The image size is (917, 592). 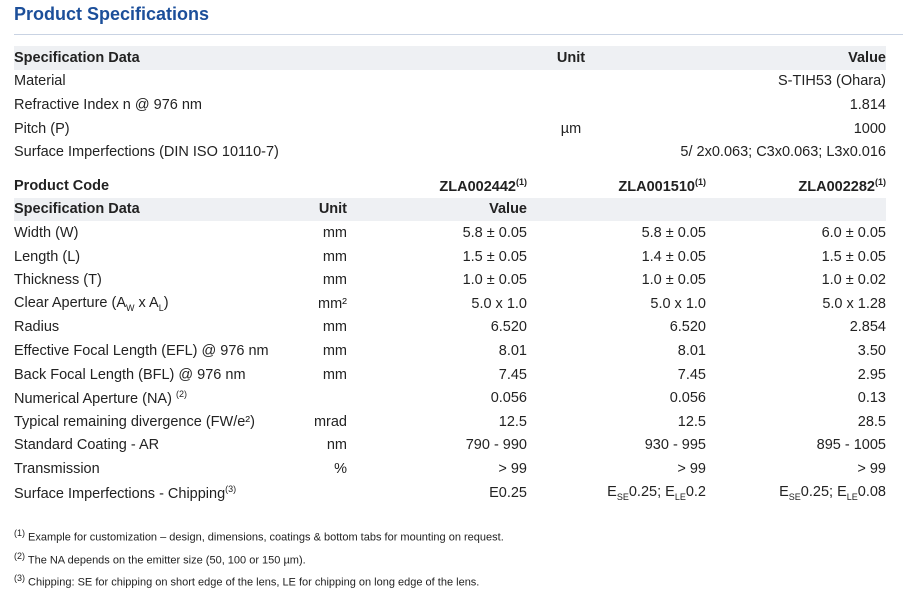 I want to click on table-cell: 1.4 ± 0.05, so click(x=673, y=256).